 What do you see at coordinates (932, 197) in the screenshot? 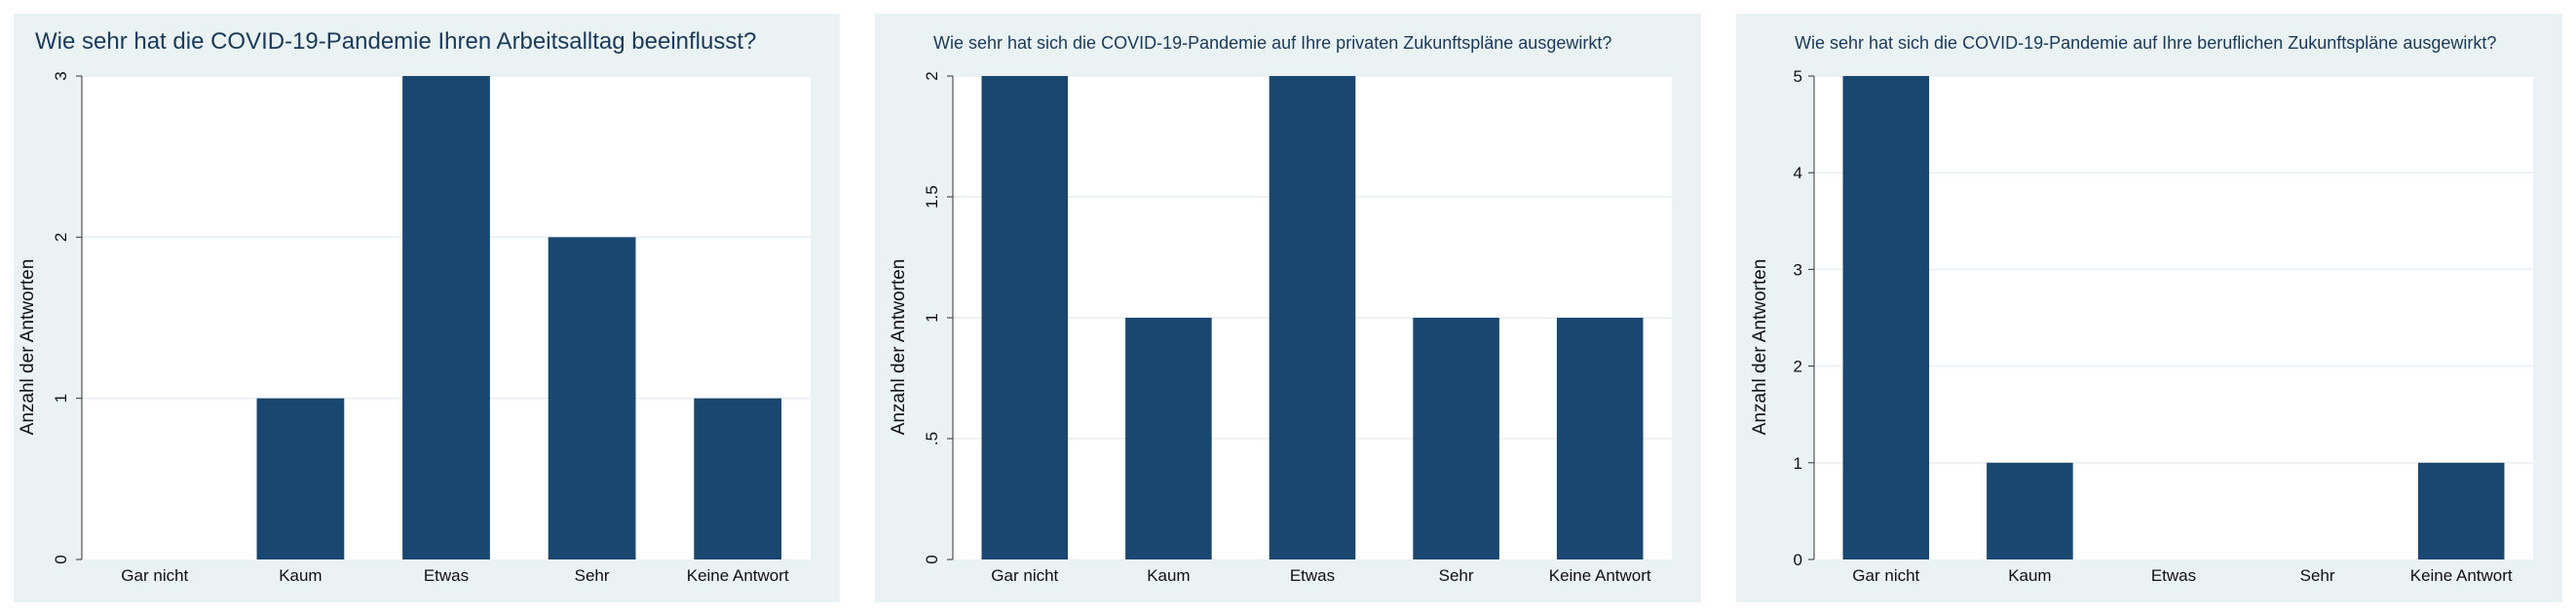
I see `y-tick-label: 1.5` at bounding box center [932, 197].